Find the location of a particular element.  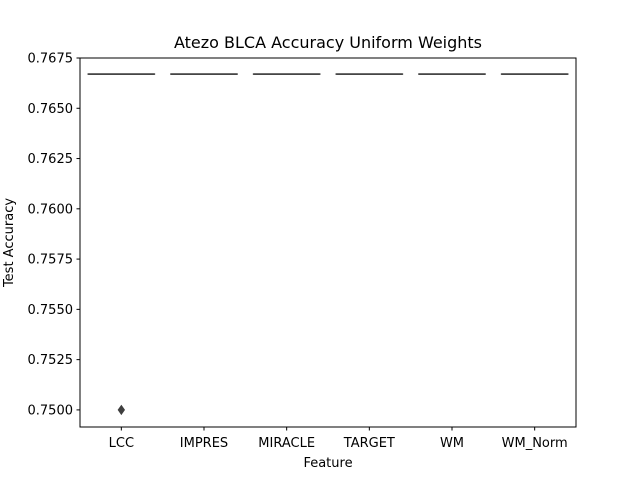

x-tick-label: WM_Norm is located at coordinates (535, 443).